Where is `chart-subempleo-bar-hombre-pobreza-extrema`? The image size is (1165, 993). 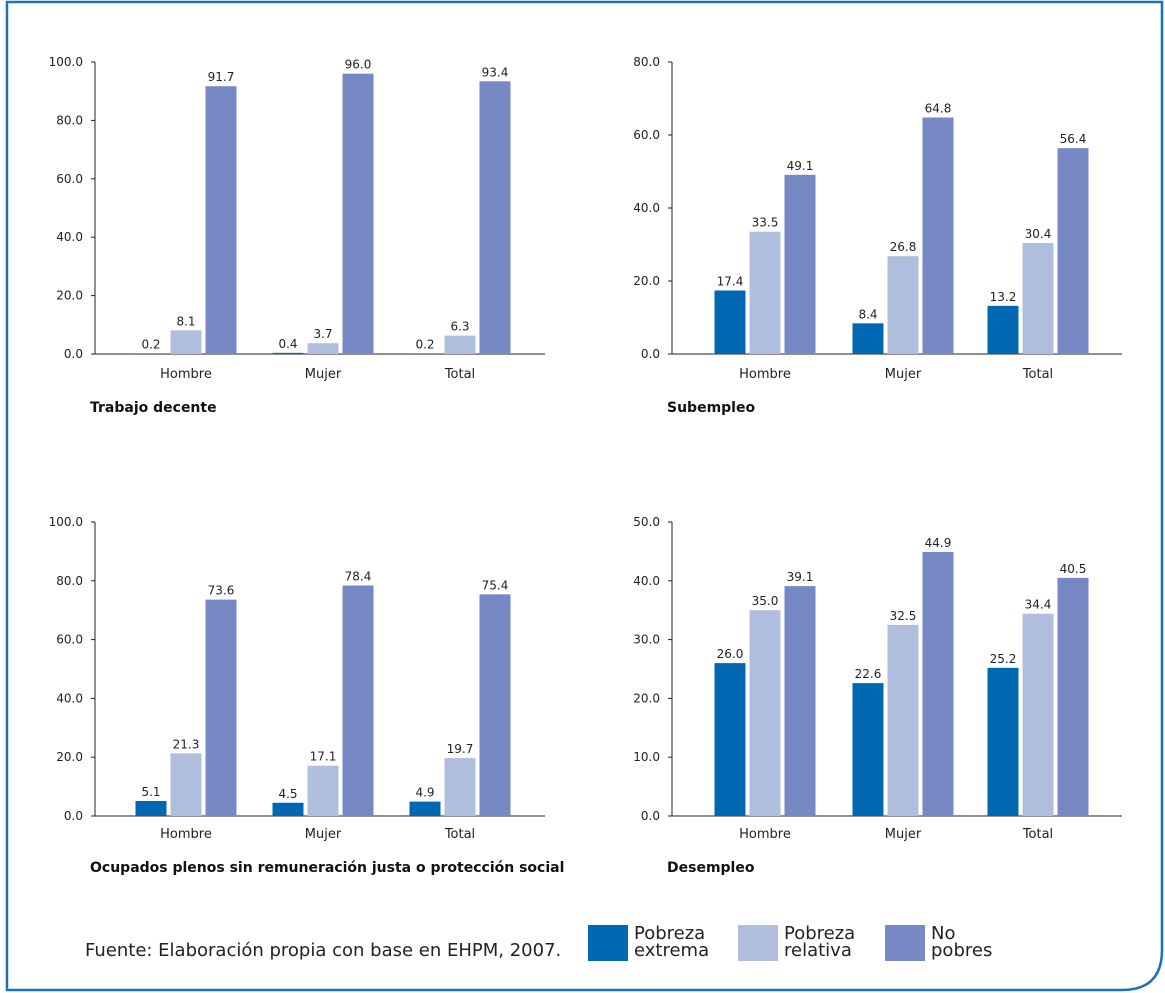 chart-subempleo-bar-hombre-pobreza-extrema is located at coordinates (730, 322).